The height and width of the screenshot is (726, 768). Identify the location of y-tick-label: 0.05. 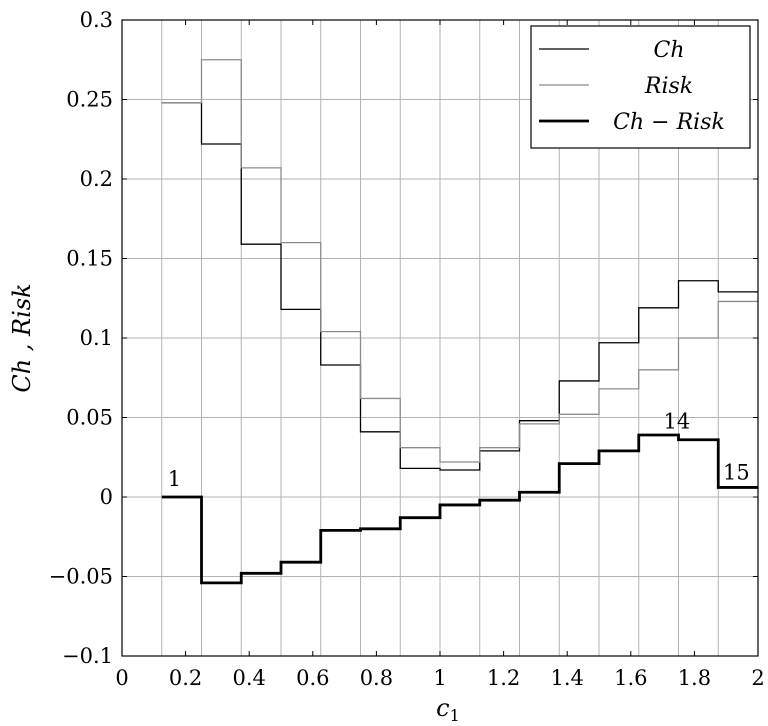
(89, 418).